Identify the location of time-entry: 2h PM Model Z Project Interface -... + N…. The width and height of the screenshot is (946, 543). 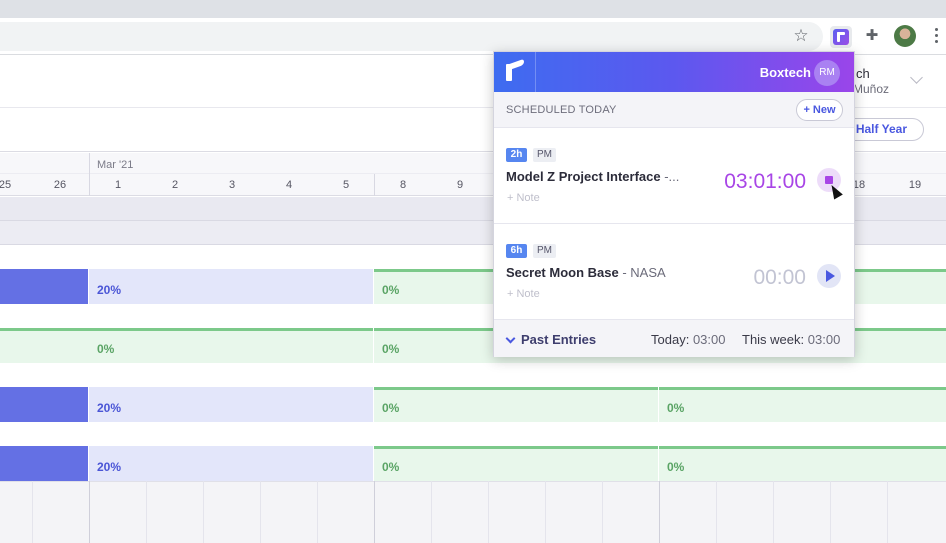
(674, 176).